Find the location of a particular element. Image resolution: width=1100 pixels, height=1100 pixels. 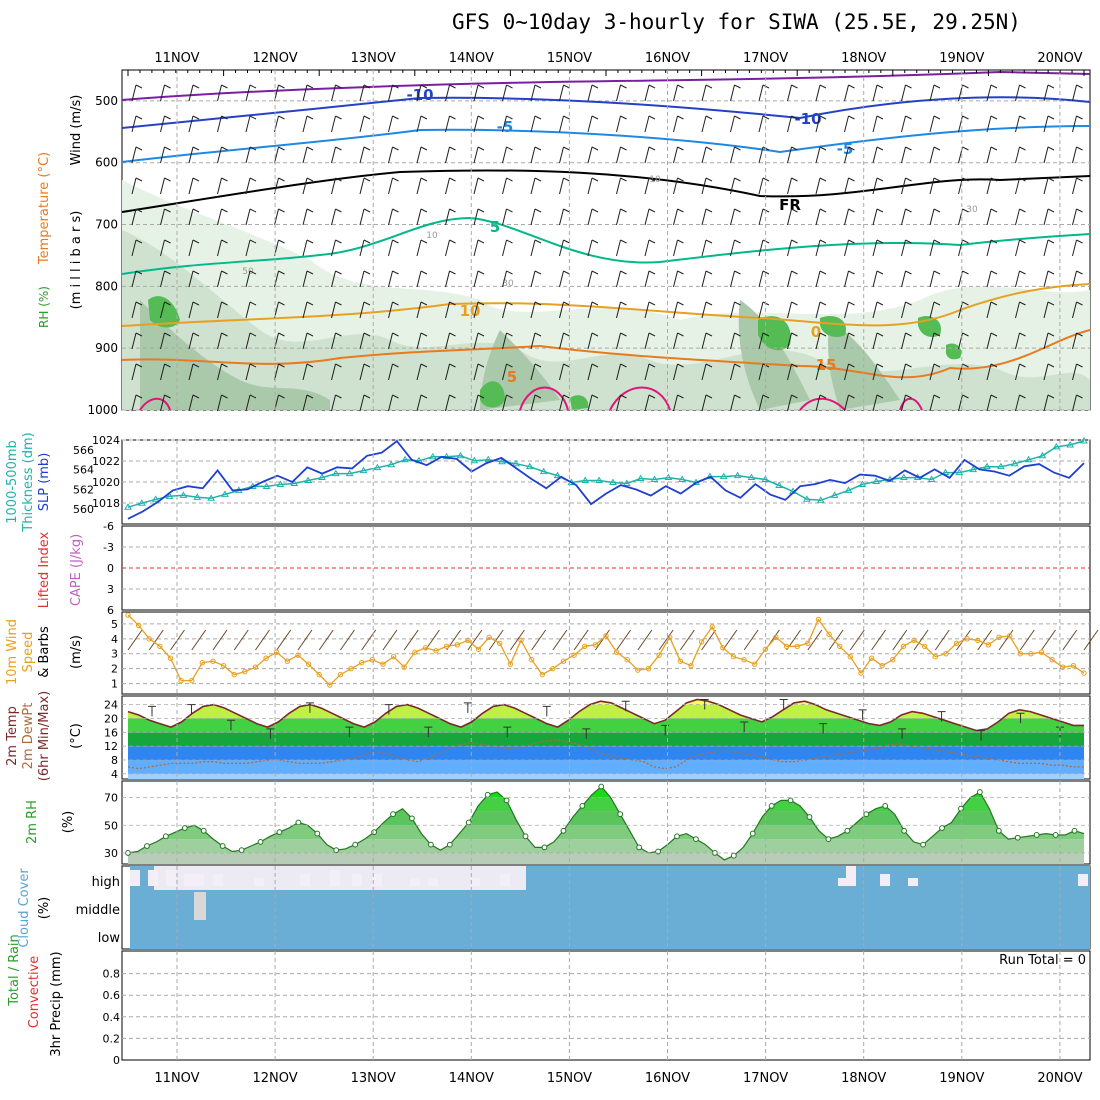

slp-tick-label: 1020 is located at coordinates (106, 482).